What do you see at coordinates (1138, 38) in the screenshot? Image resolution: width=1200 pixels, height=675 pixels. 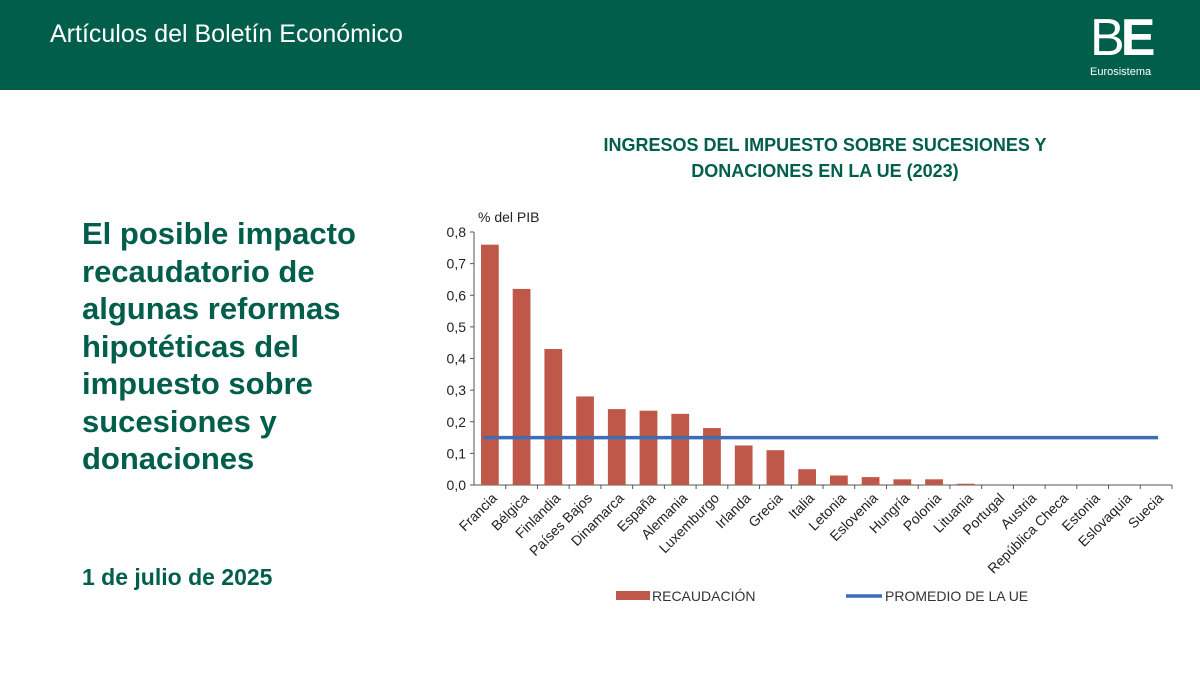 I see `logo-letter-e: E` at bounding box center [1138, 38].